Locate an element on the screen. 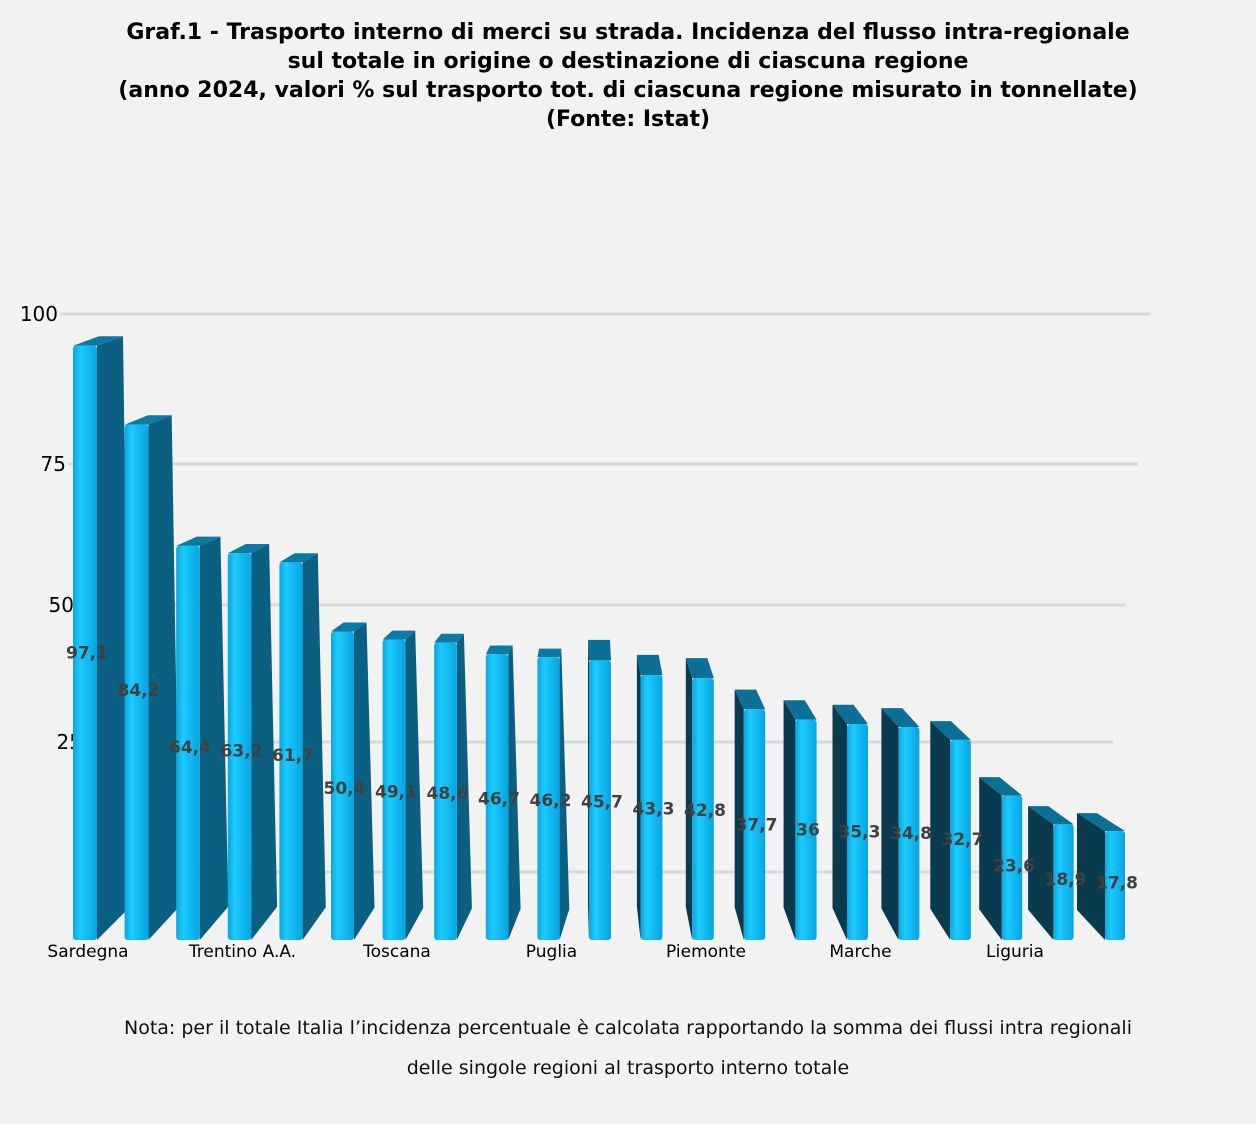 This screenshot has height=1124, width=1256. data-label: 18,9 is located at coordinates (1066, 880).